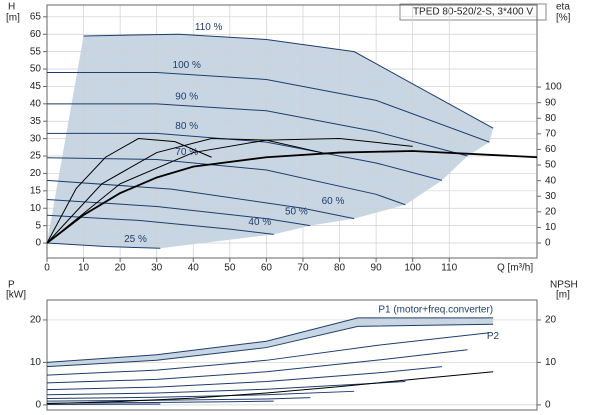  I want to click on curve-label: 70 %, so click(186, 152).